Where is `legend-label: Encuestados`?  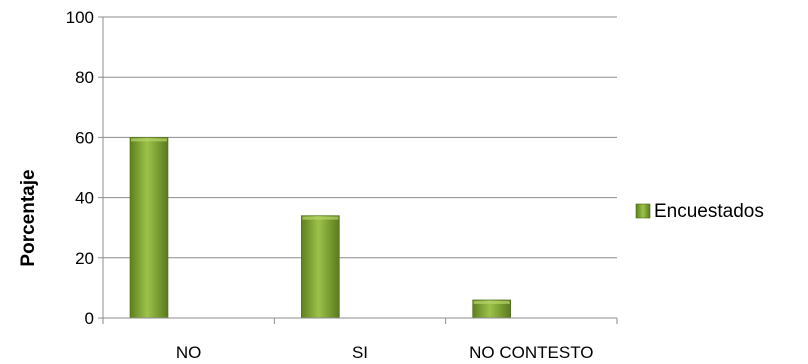
legend-label: Encuestados is located at coordinates (709, 211).